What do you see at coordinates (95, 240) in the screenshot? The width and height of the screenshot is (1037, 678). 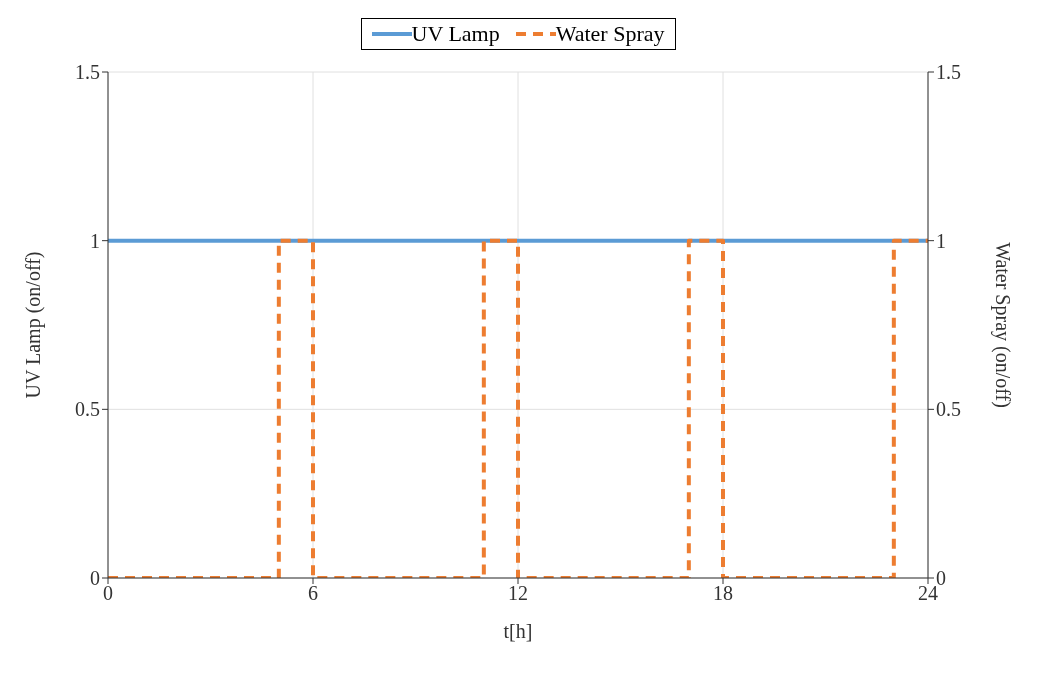 I see `y-tick-label: 1` at bounding box center [95, 240].